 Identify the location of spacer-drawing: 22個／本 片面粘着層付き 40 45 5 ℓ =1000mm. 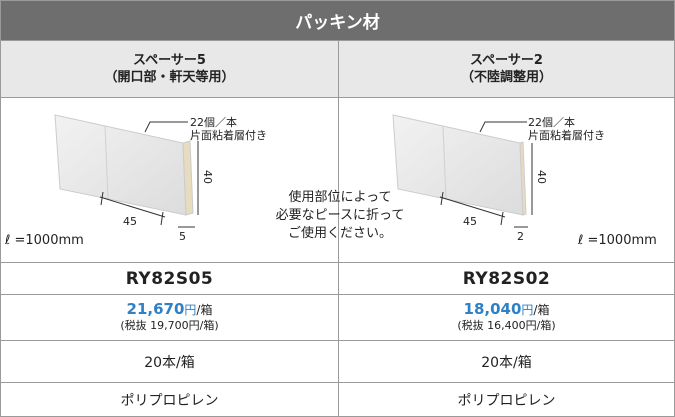
(135, 181).